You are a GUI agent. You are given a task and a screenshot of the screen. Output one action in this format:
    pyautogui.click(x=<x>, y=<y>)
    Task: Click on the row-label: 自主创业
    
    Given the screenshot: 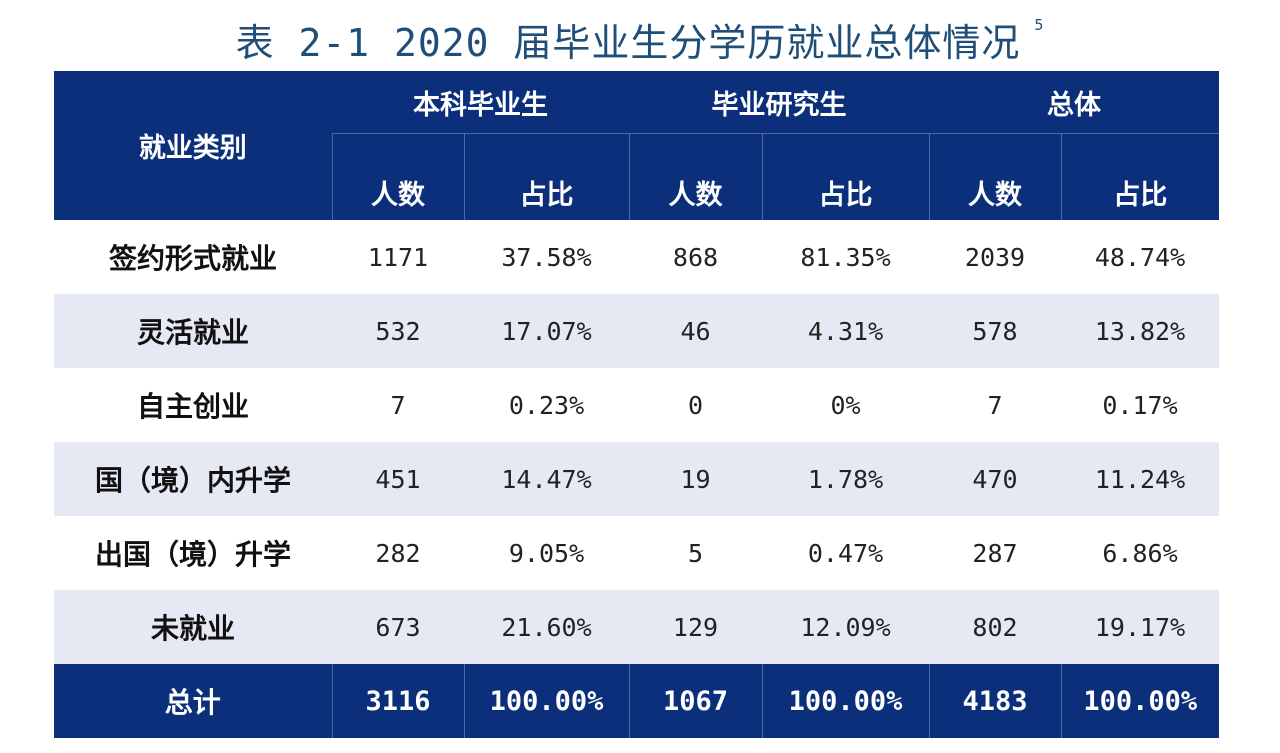 What is the action you would take?
    pyautogui.click(x=193, y=405)
    